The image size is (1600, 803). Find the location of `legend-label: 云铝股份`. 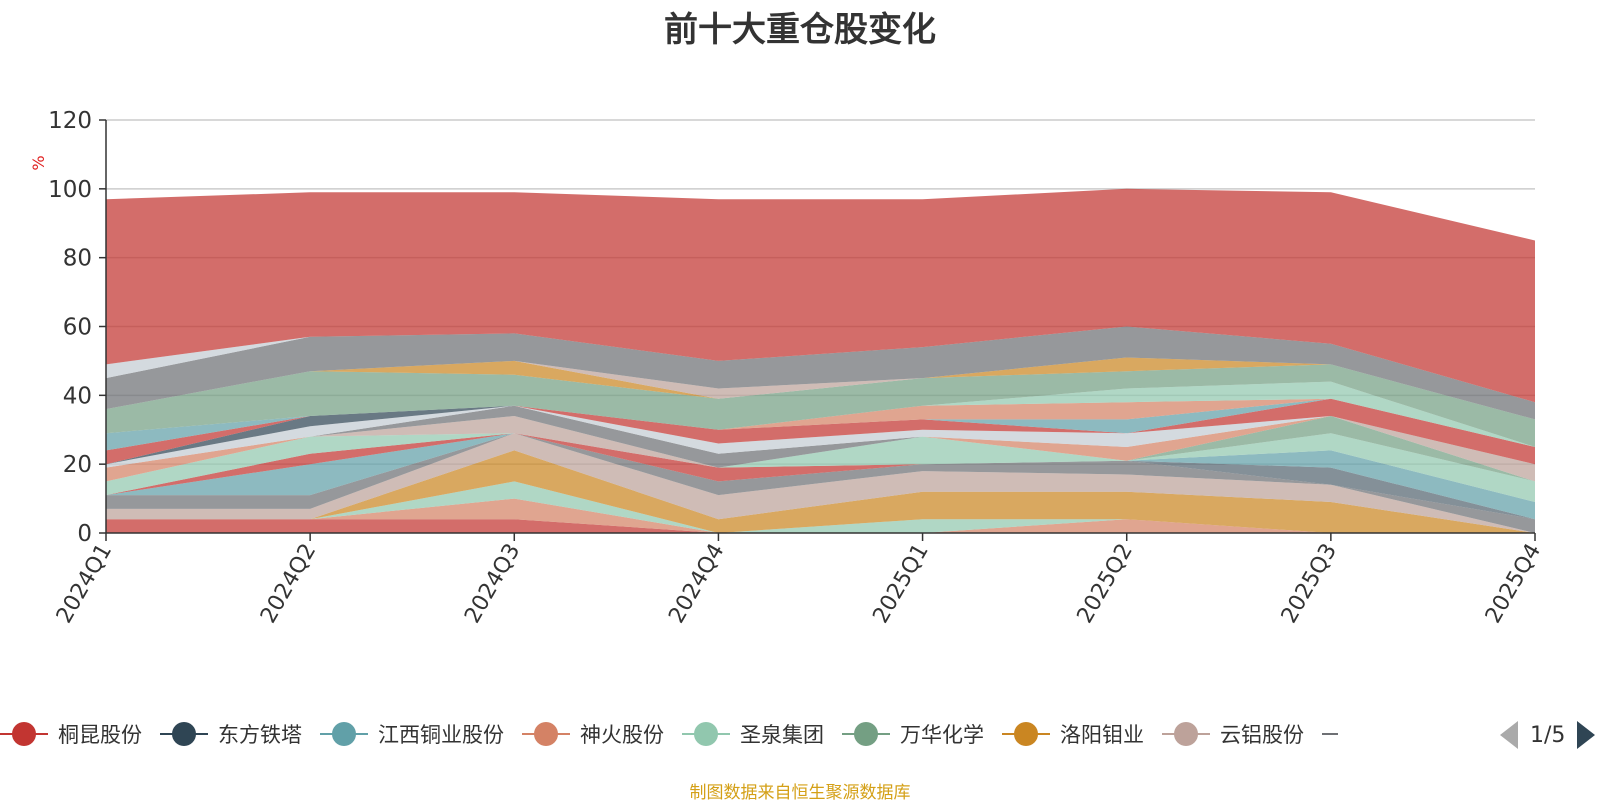

legend-label: 云铝股份 is located at coordinates (1262, 735).